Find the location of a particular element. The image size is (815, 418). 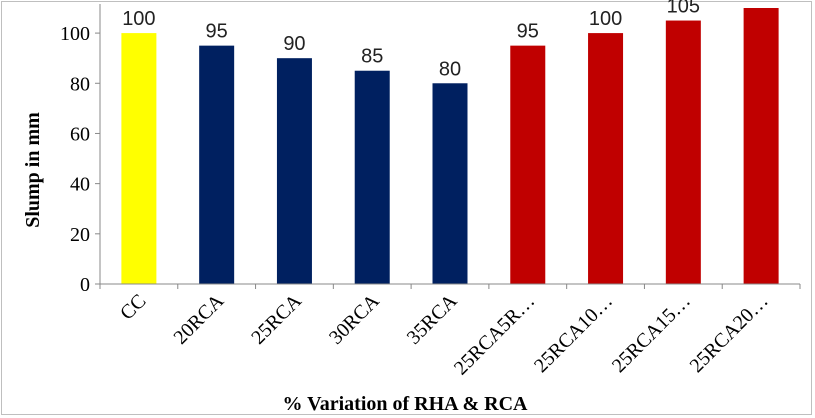

data-label: 90 is located at coordinates (294, 44).